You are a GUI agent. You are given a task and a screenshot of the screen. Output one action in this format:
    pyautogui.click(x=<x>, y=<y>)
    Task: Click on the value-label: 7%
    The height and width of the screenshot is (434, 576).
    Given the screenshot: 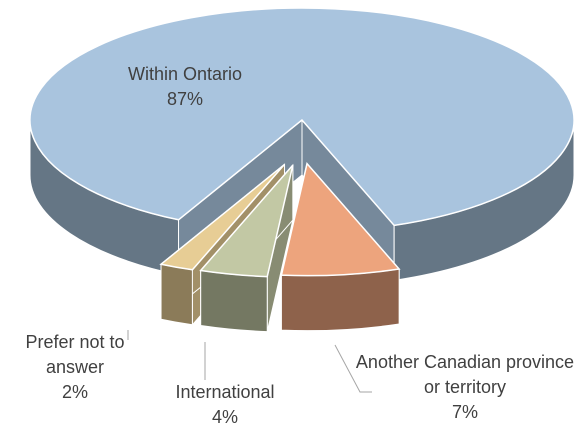 What is the action you would take?
    pyautogui.click(x=464, y=412)
    